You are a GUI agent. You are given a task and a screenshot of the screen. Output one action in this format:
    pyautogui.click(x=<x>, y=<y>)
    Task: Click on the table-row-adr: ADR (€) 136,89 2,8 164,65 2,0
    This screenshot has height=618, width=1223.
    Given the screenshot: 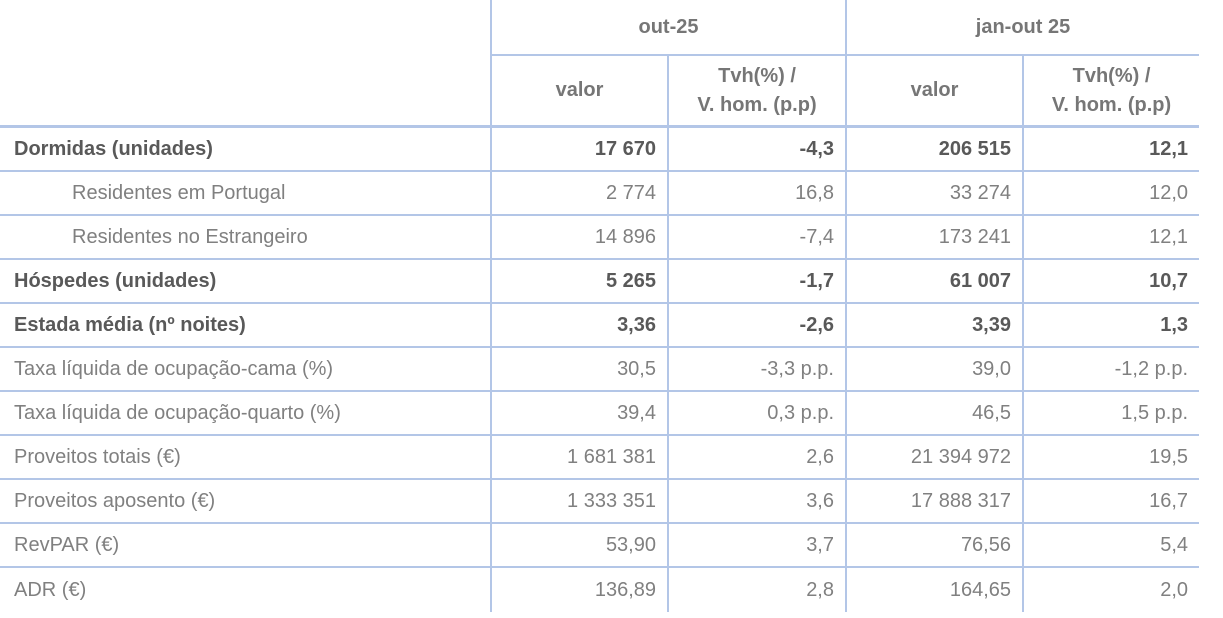 What is the action you would take?
    pyautogui.click(x=599, y=590)
    